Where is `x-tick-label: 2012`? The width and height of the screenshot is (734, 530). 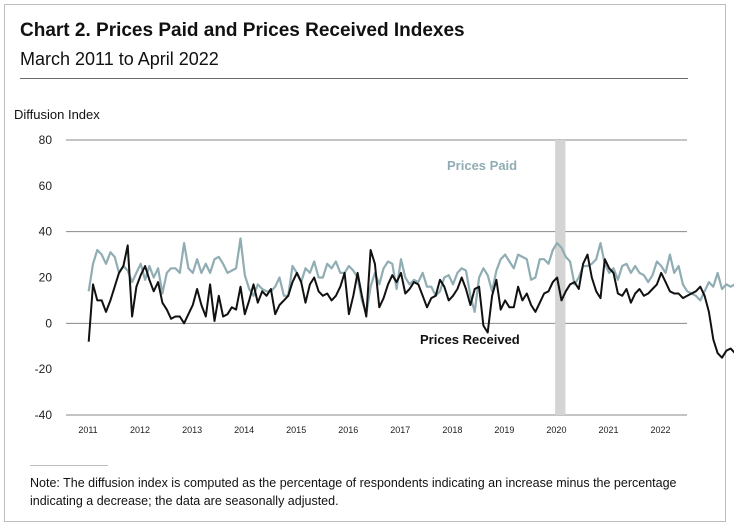 x-tick-label: 2012 is located at coordinates (140, 430).